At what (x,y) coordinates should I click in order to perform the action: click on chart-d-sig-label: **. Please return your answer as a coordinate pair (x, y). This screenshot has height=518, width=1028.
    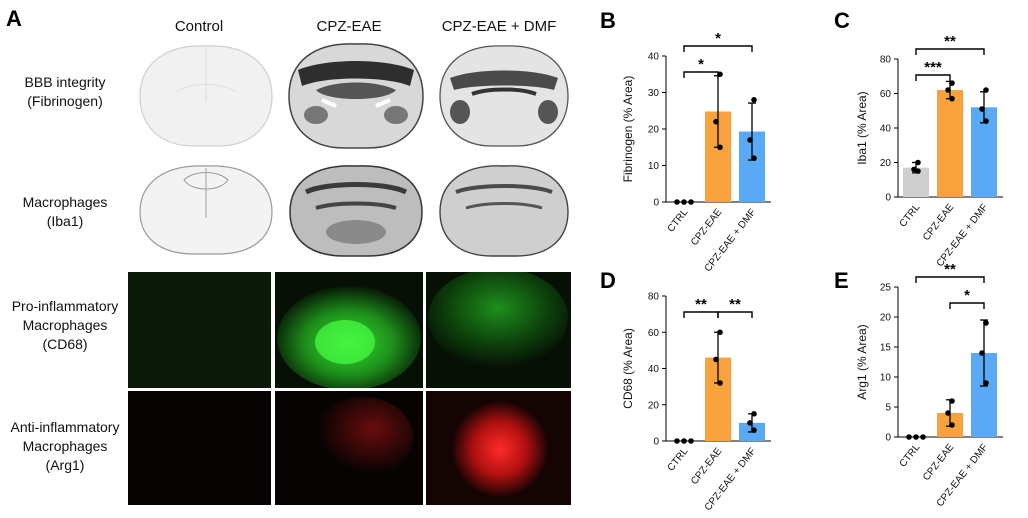
    Looking at the image, I should click on (701, 304).